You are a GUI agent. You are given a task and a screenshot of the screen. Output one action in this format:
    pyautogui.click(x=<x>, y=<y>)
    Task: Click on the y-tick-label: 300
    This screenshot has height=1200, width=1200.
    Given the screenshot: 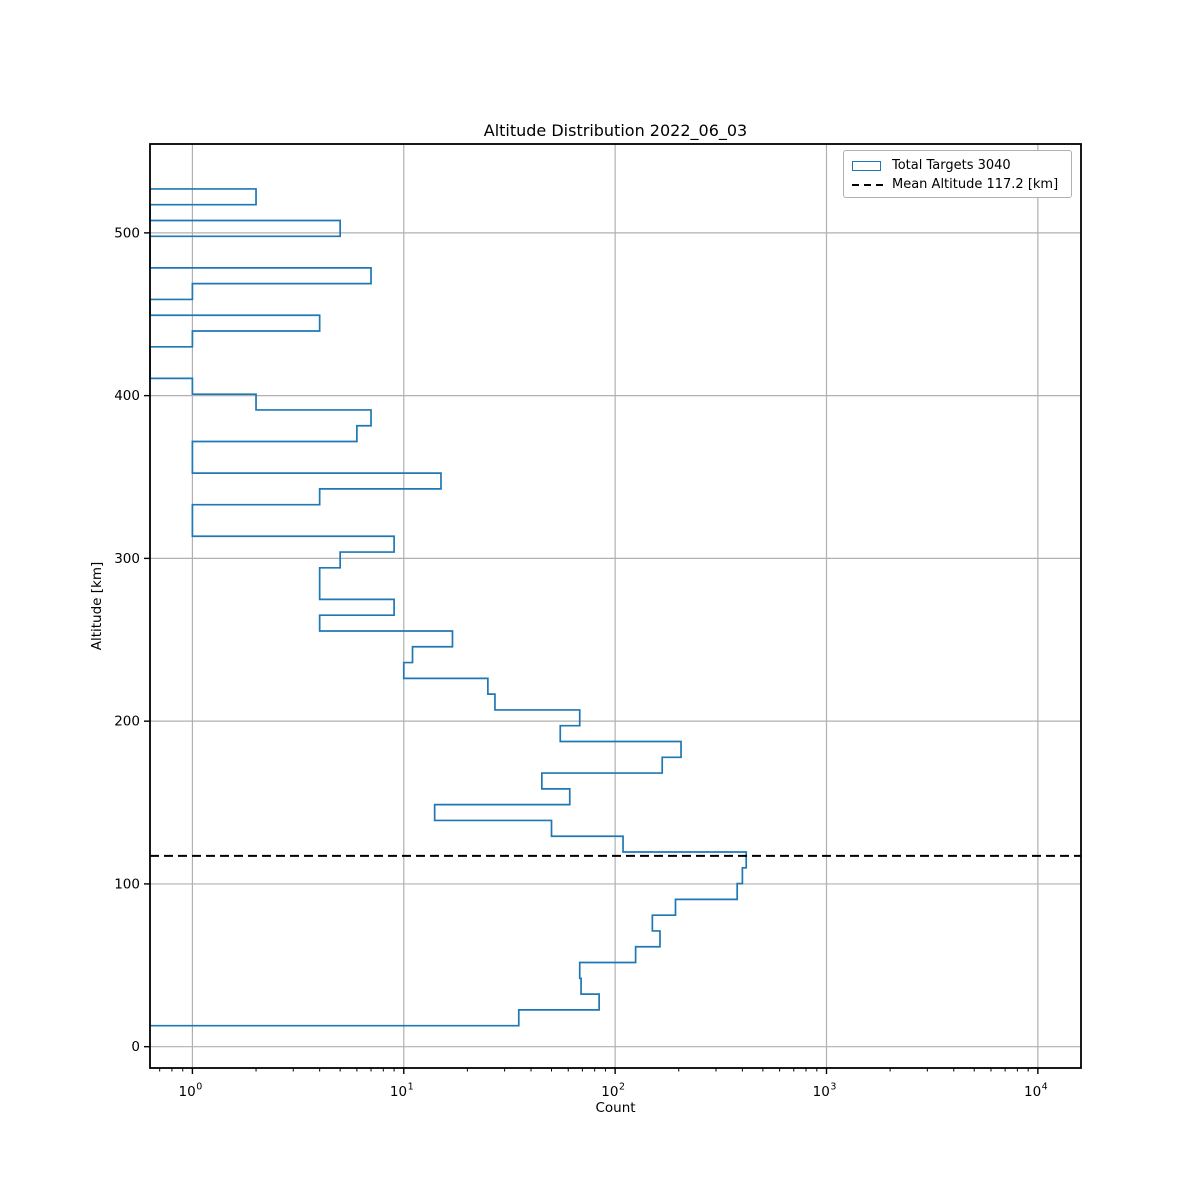 What is the action you would take?
    pyautogui.click(x=127, y=559)
    